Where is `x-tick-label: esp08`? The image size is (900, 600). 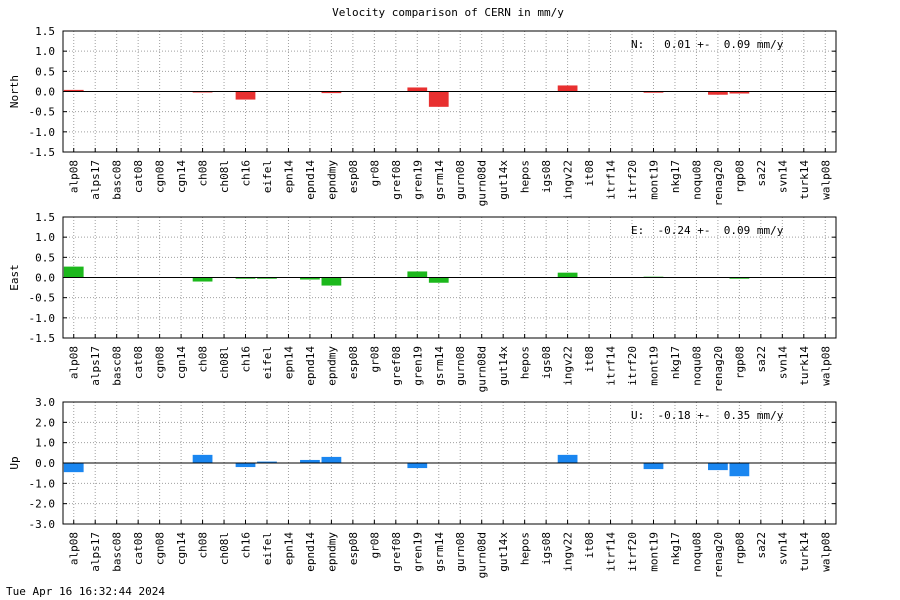 x-tick-label: esp08 is located at coordinates (353, 176).